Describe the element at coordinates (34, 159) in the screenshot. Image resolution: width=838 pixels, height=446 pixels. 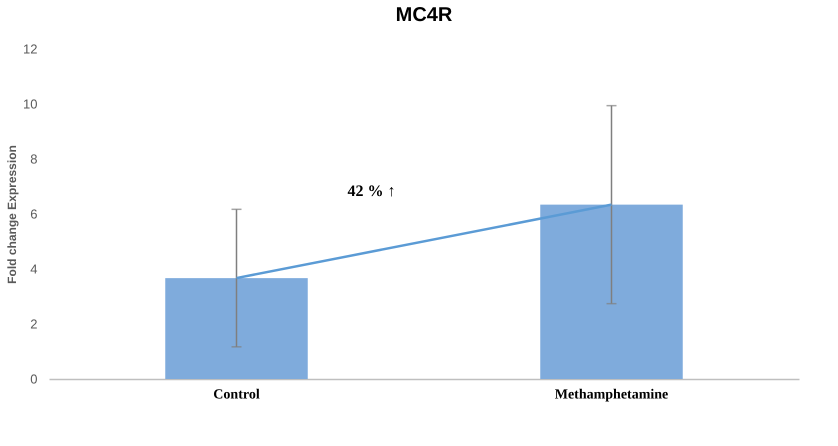
I see `y-tick-label: 8` at that location.